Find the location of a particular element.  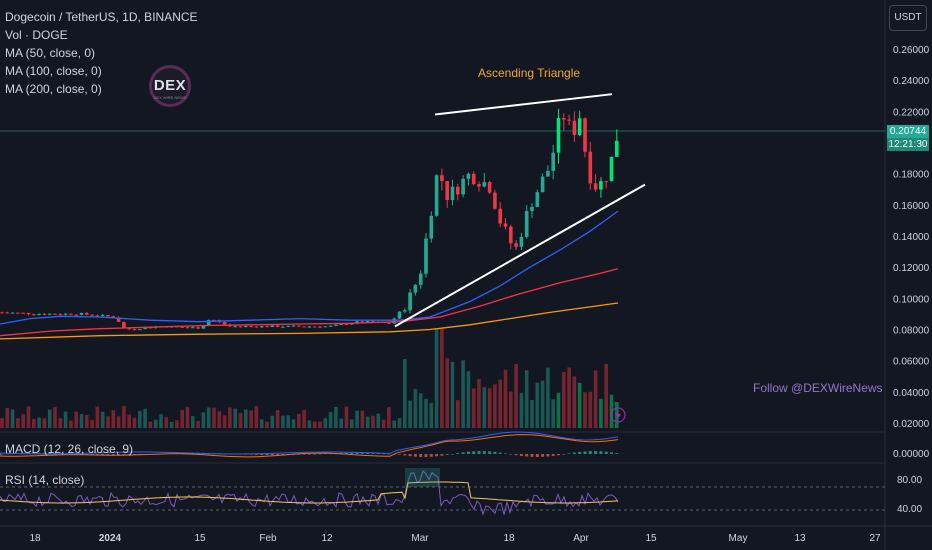

time-tick-label: 18 is located at coordinates (509, 538).